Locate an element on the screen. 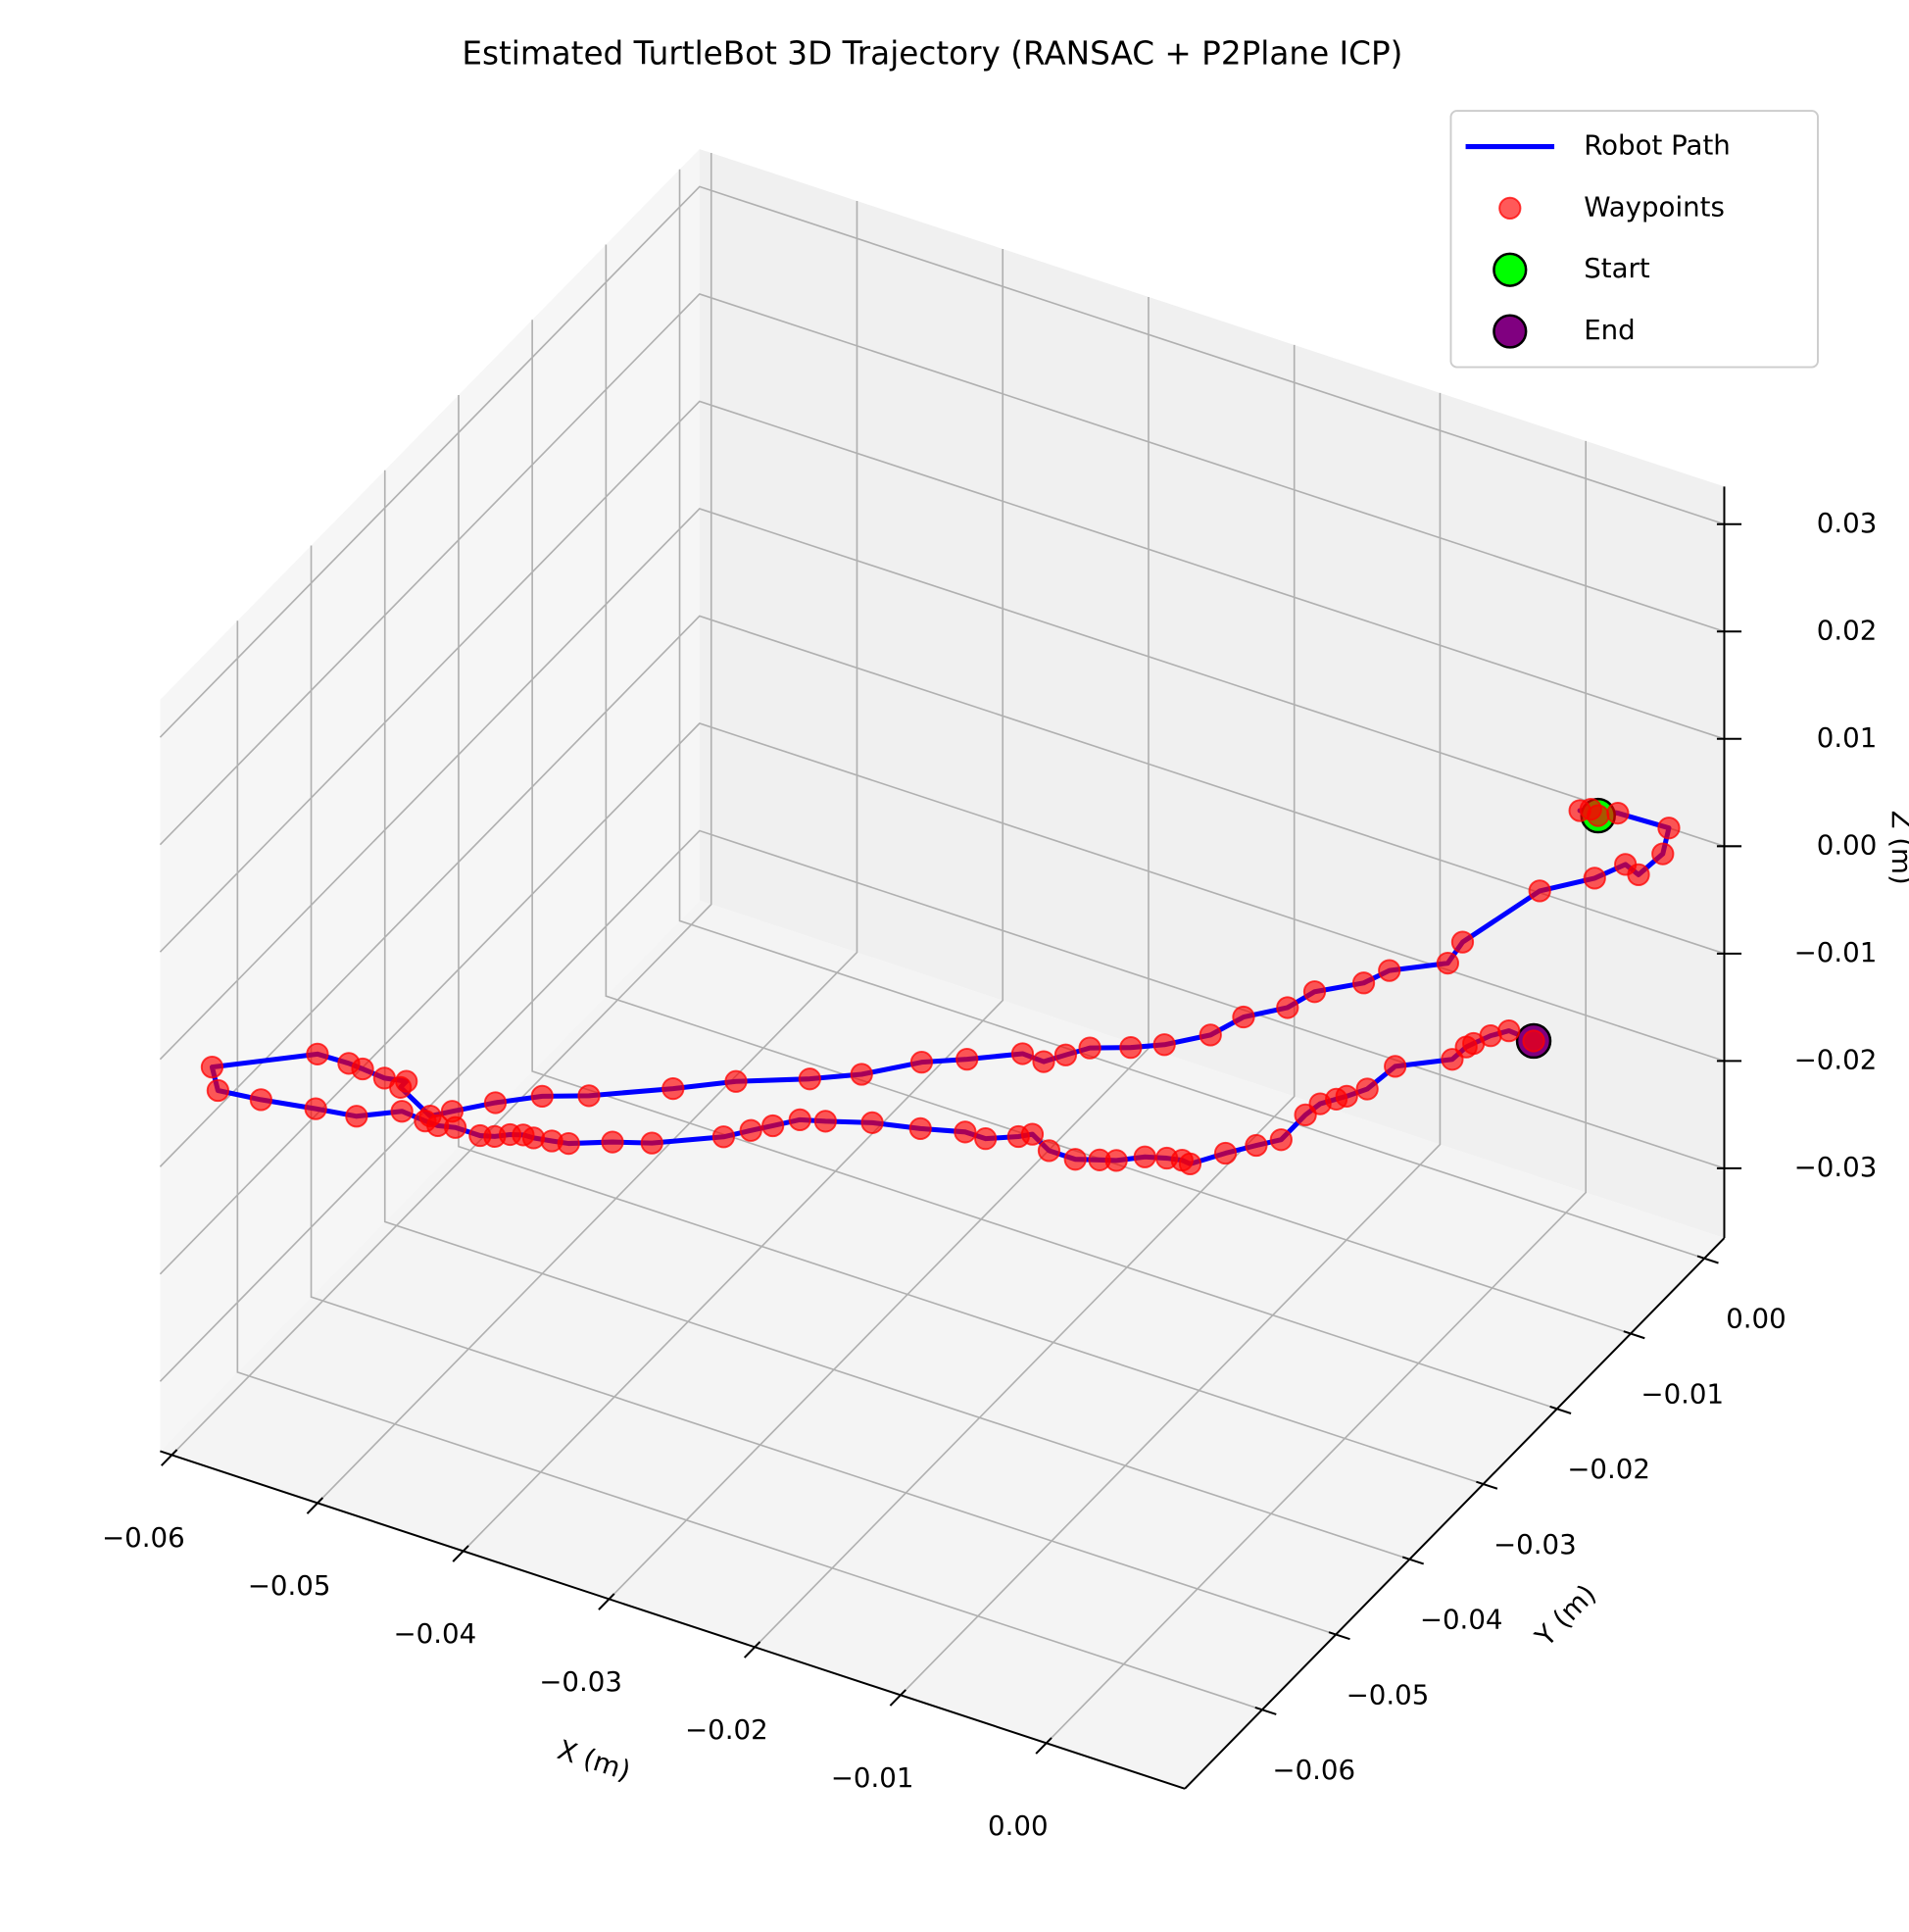  legend-label: Waypoints is located at coordinates (1654, 206).